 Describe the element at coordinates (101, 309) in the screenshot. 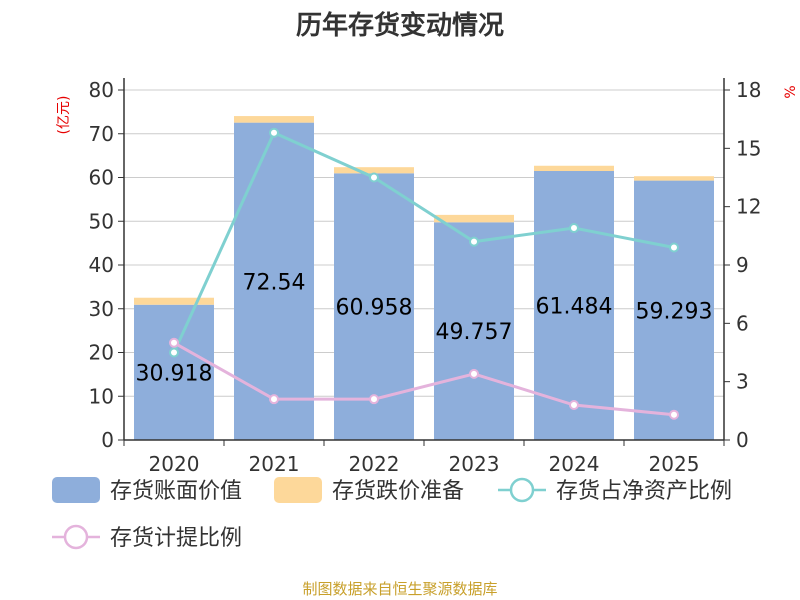

I see `y-left-tick-label: 30` at that location.